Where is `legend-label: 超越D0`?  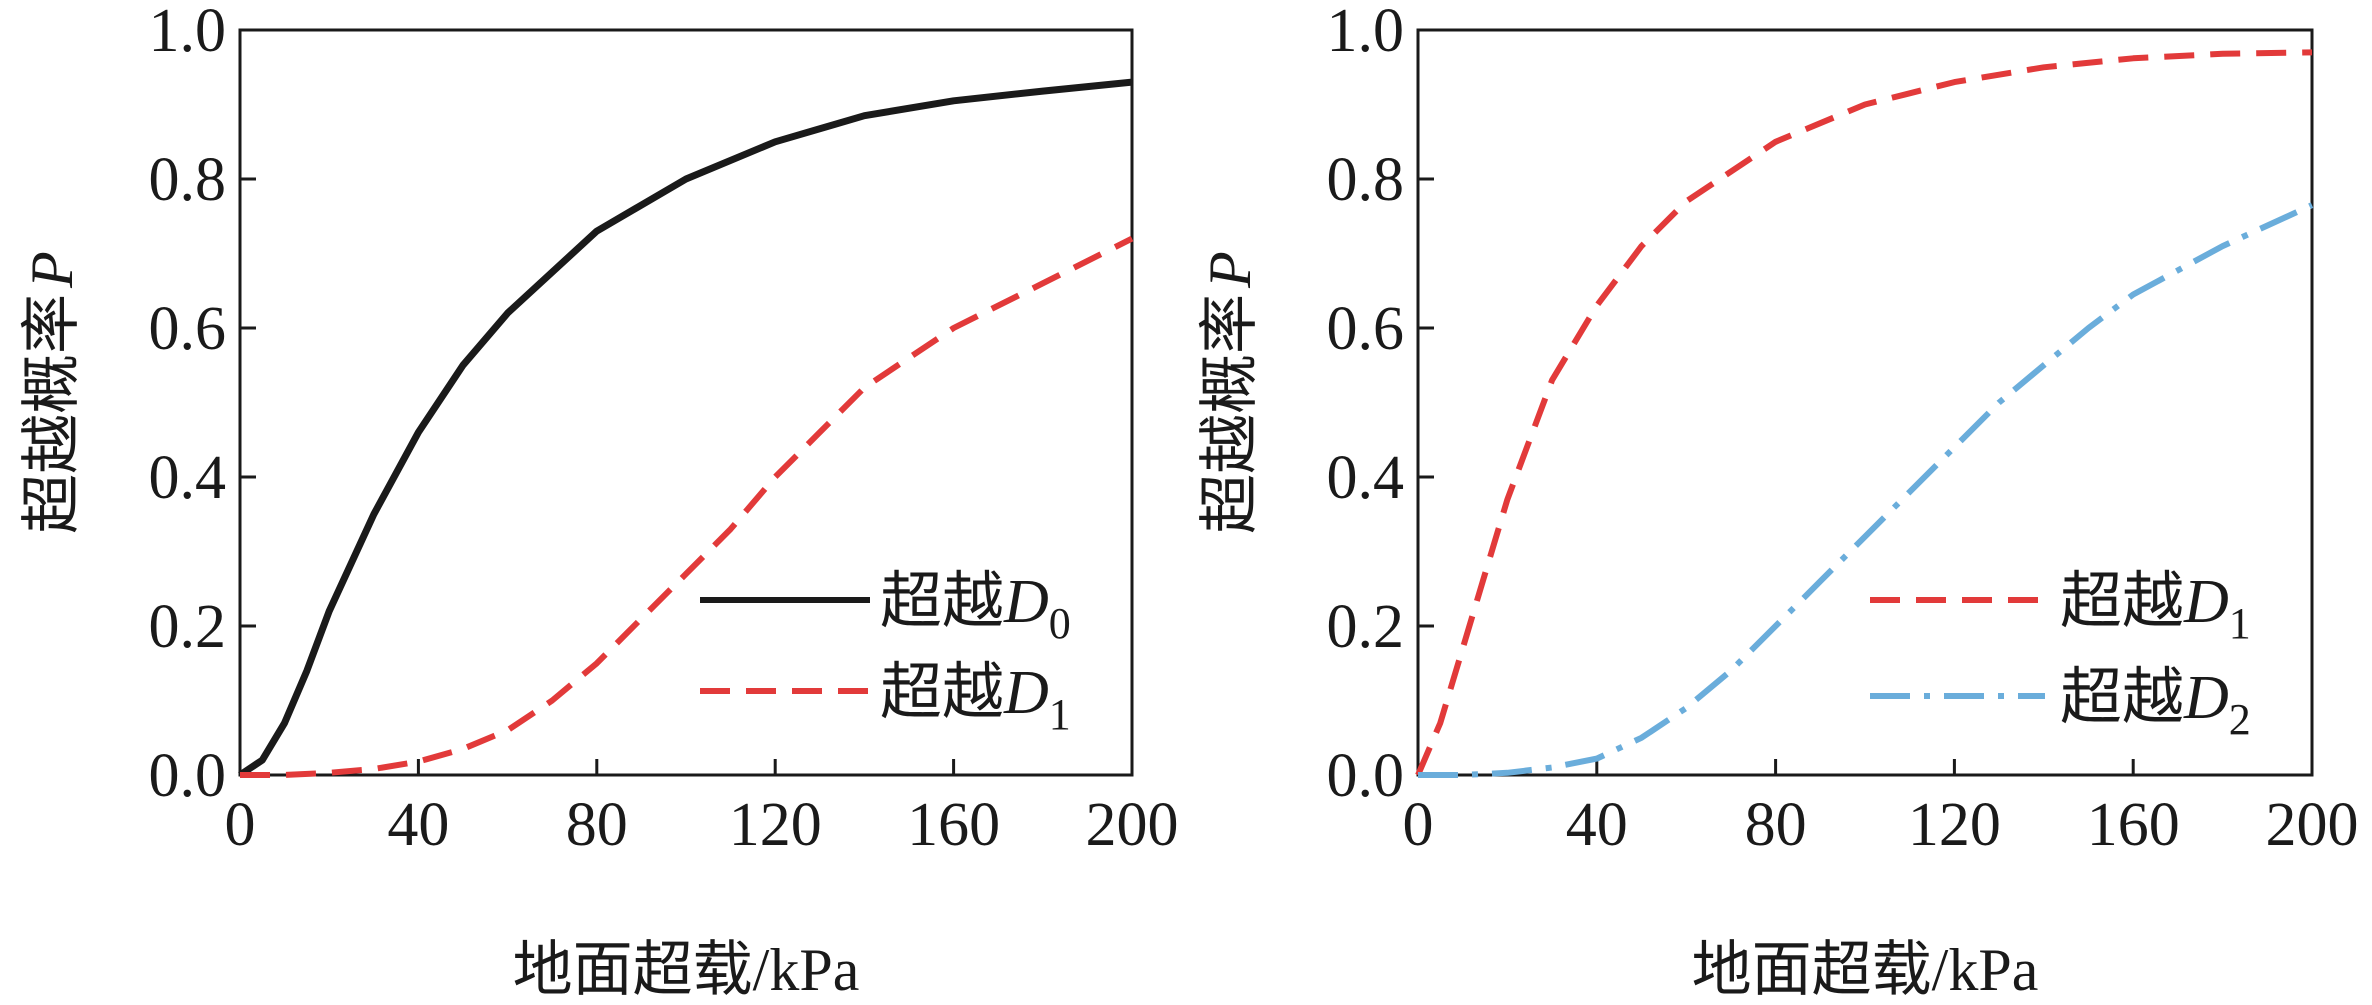 legend-label: 超越D0 is located at coordinates (975, 608).